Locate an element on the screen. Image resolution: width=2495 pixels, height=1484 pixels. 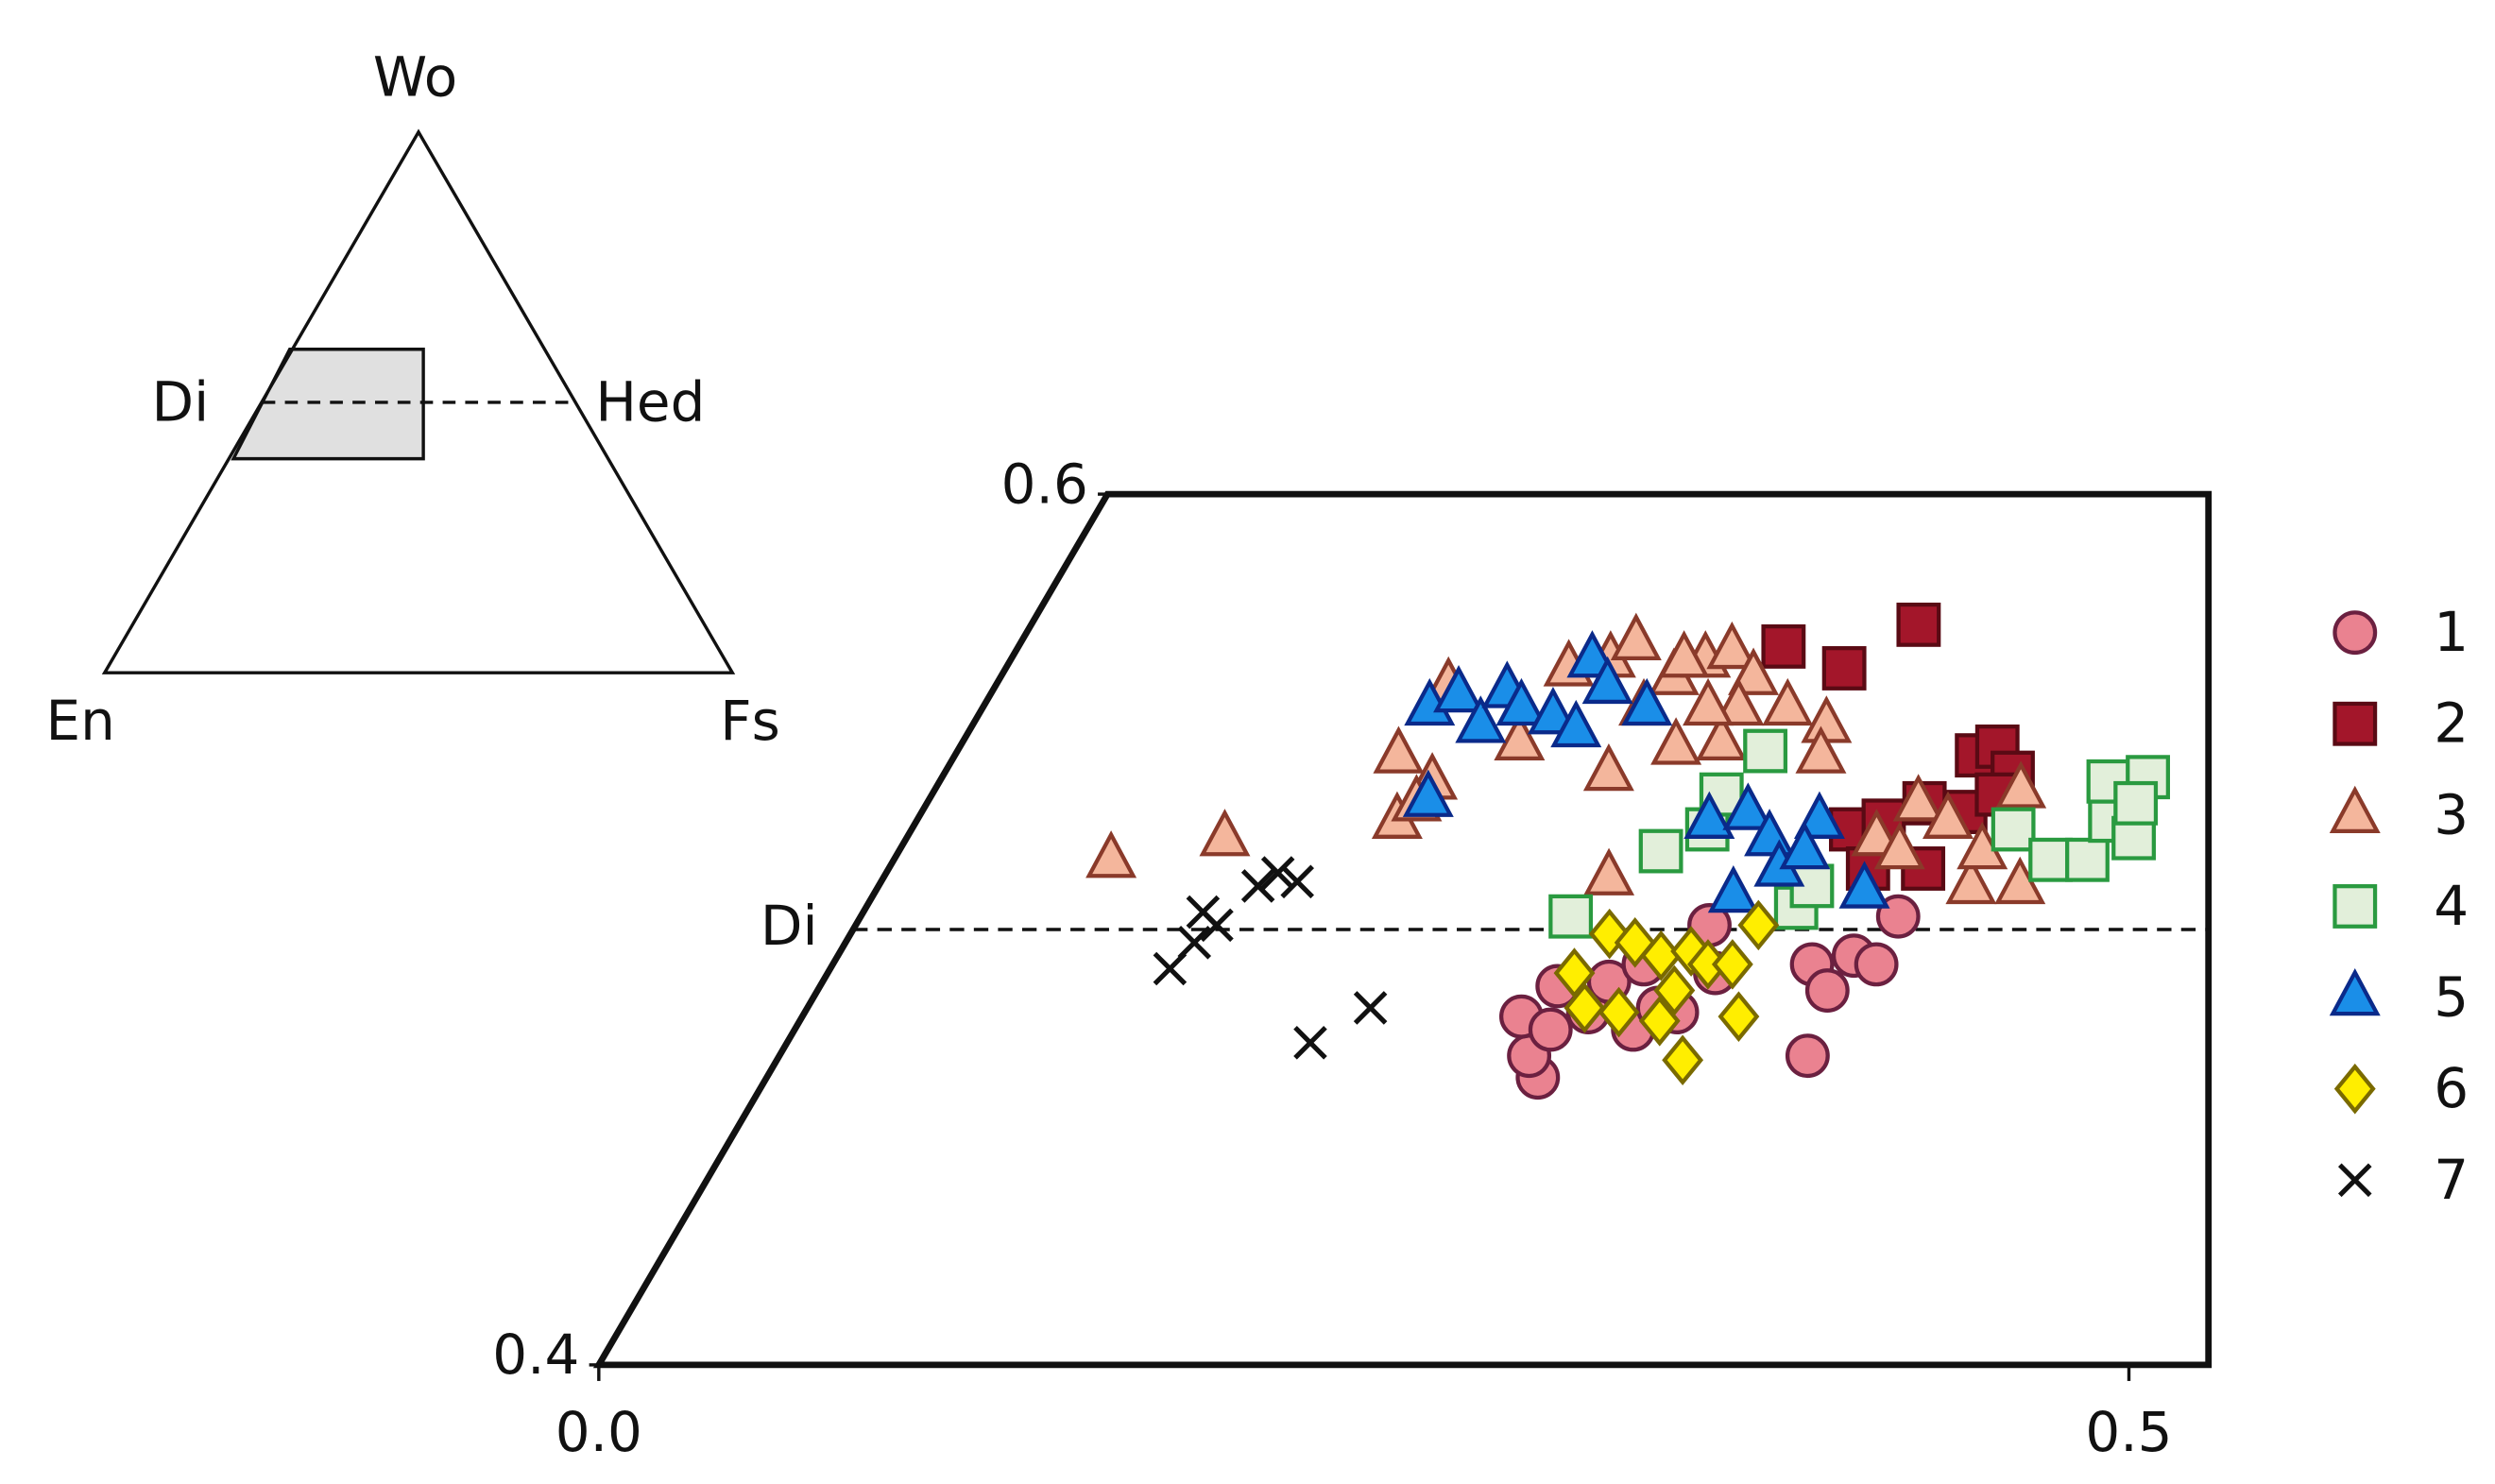
x-tick-label: 0.5 is located at coordinates (2128, 1432).